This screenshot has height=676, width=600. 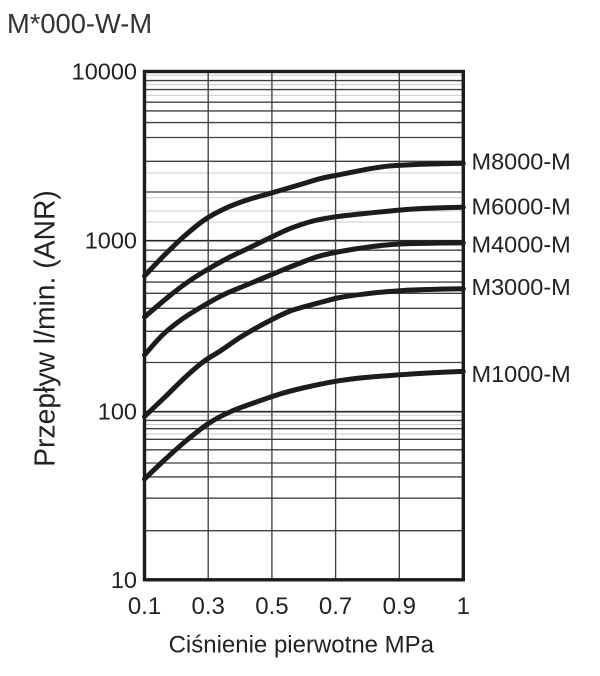 I want to click on svg-text: 0.1, so click(x=144, y=606).